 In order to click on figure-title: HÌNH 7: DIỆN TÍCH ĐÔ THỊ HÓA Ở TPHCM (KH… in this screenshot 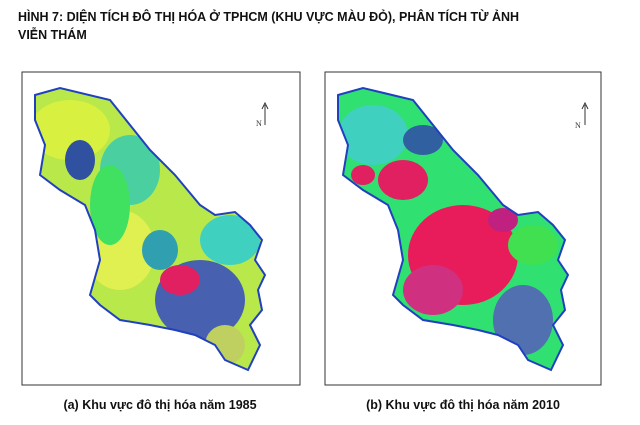, I will do `click(268, 26)`.